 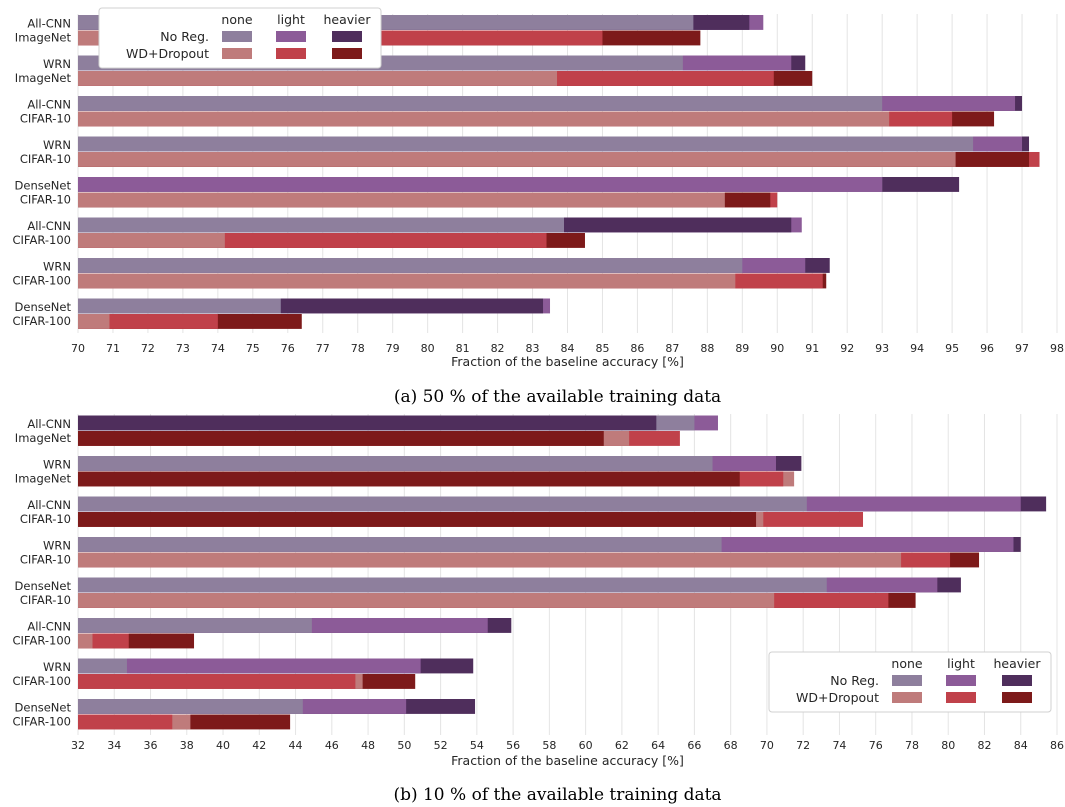 I want to click on x-tick-label: 97, so click(x=1022, y=348).